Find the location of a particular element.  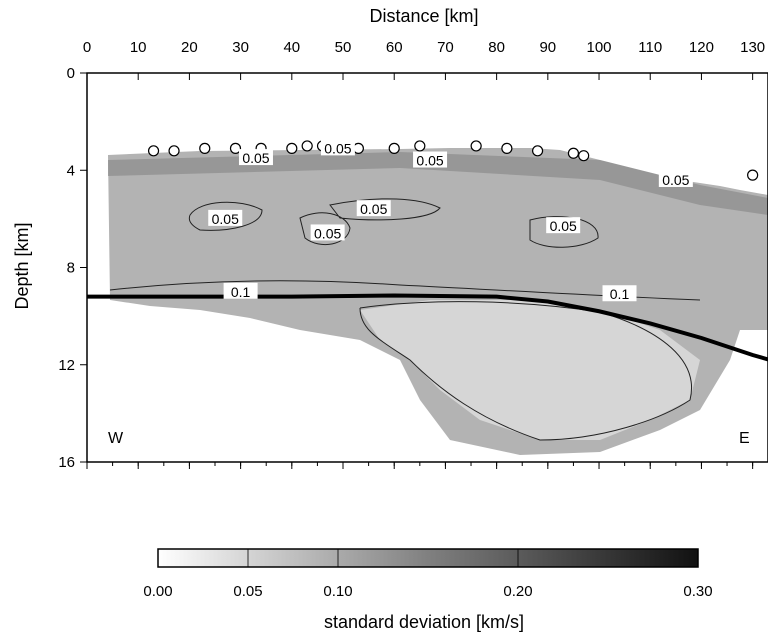

x-tick-label: 0 is located at coordinates (87, 47).